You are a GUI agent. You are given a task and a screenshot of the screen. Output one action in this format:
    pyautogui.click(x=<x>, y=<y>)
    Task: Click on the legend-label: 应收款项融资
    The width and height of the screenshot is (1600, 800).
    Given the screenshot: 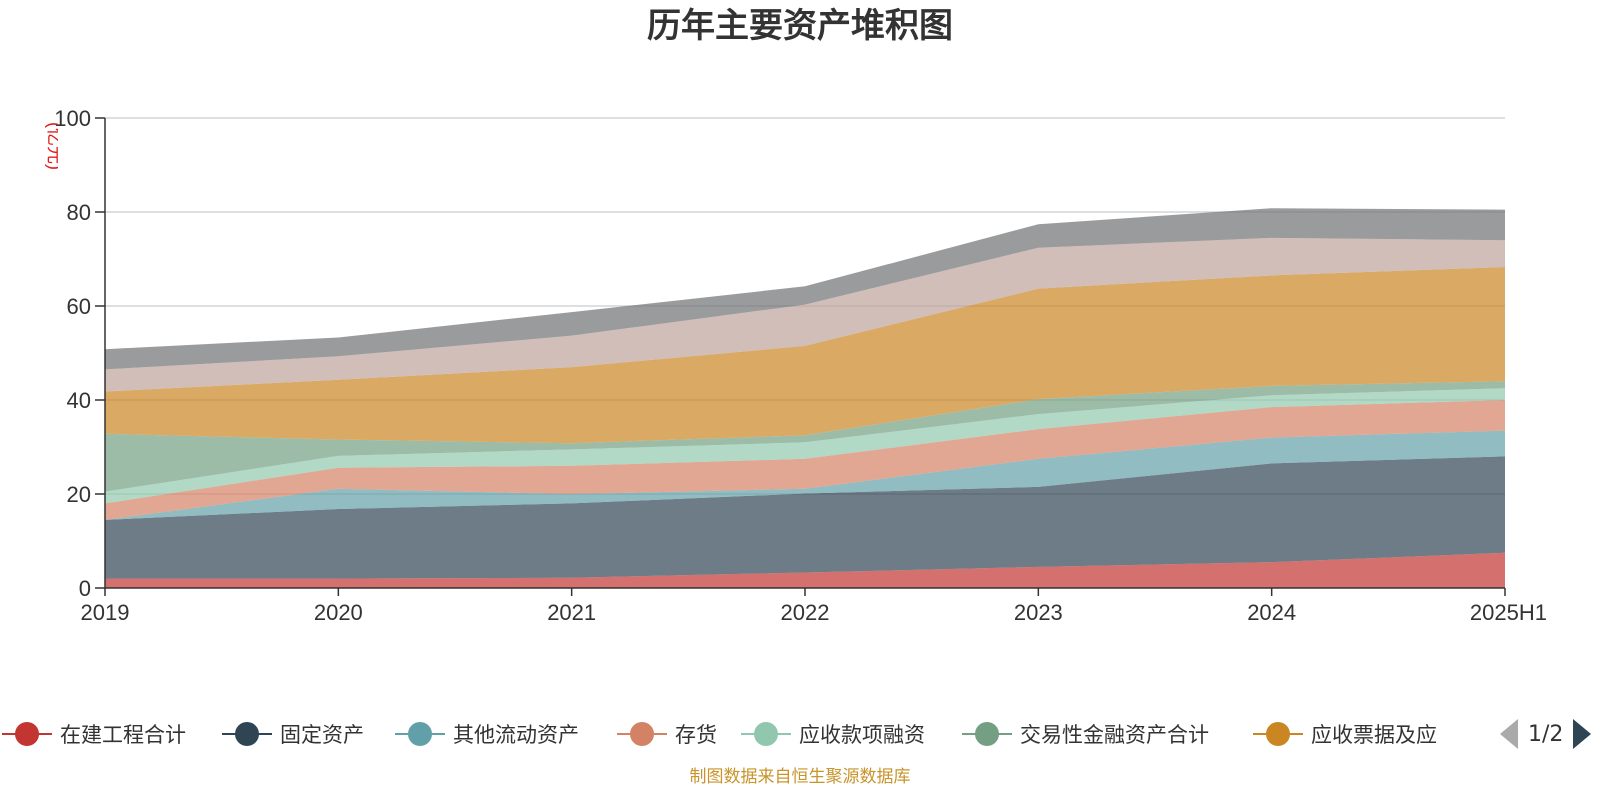 What is the action you would take?
    pyautogui.click(x=862, y=735)
    